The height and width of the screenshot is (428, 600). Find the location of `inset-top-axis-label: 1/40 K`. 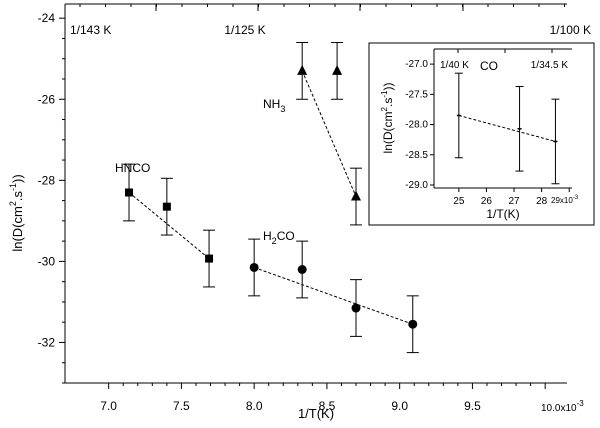

inset-top-axis-label: 1/40 K is located at coordinates (454, 65).